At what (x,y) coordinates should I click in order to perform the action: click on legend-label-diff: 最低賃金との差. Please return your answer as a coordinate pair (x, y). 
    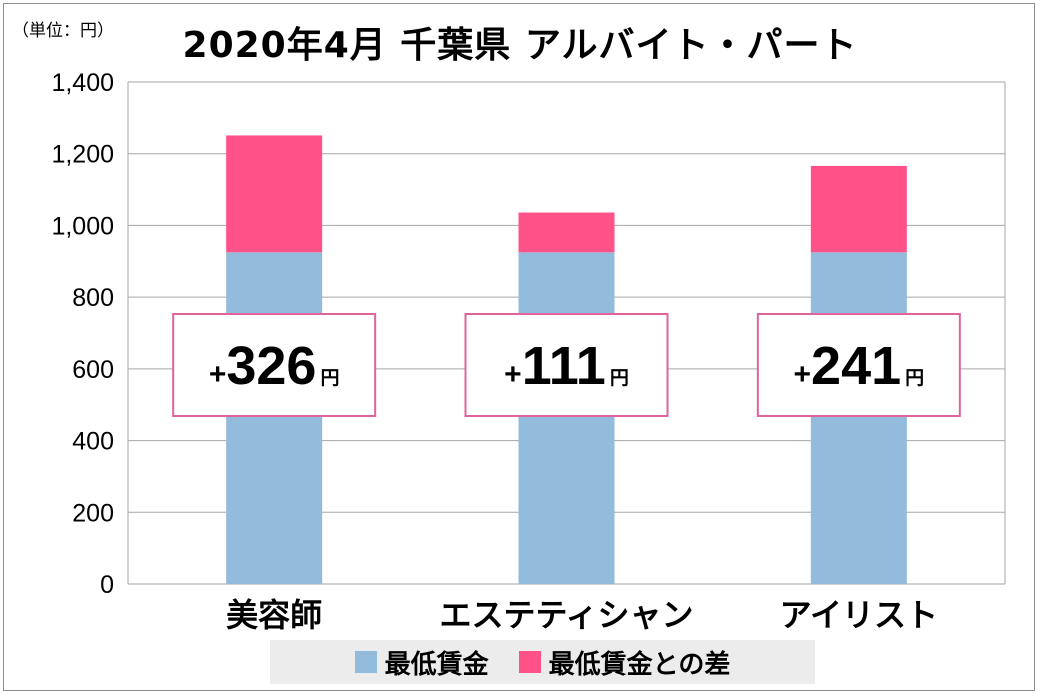
    Looking at the image, I should click on (639, 664).